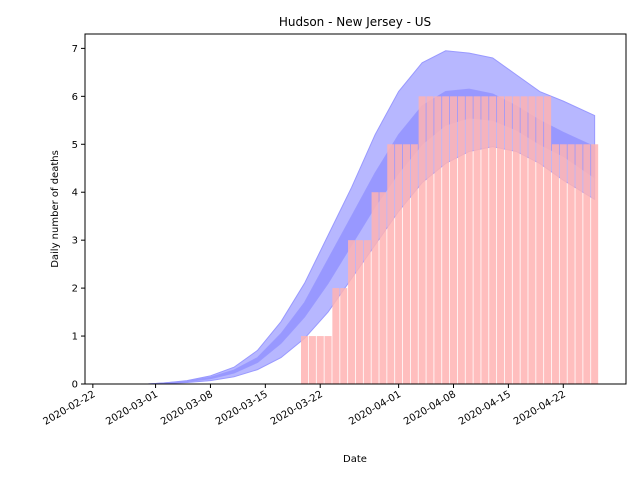 The height and width of the screenshot is (480, 640). I want to click on y-tick-label: 4, so click(75, 193).